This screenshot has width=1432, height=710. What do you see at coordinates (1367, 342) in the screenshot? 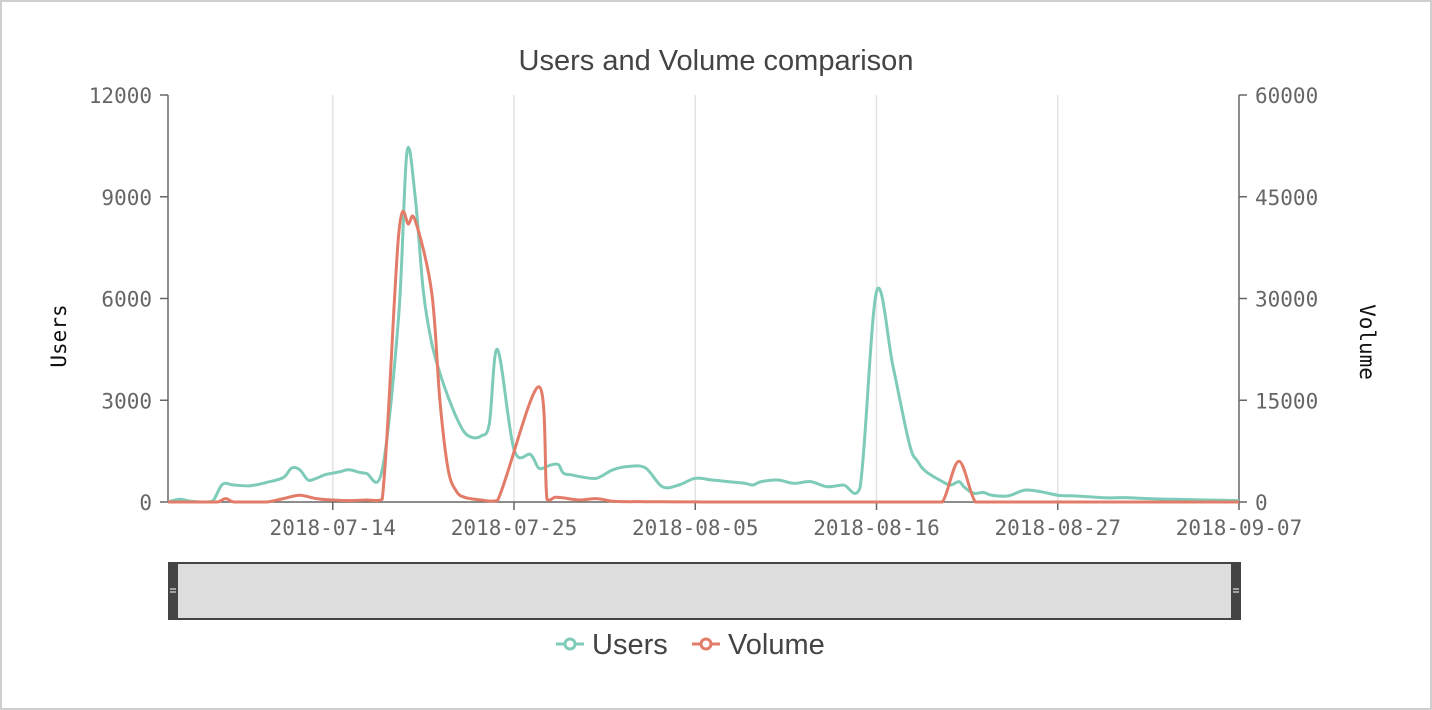
I see `right-y-axis-title: Volume` at bounding box center [1367, 342].